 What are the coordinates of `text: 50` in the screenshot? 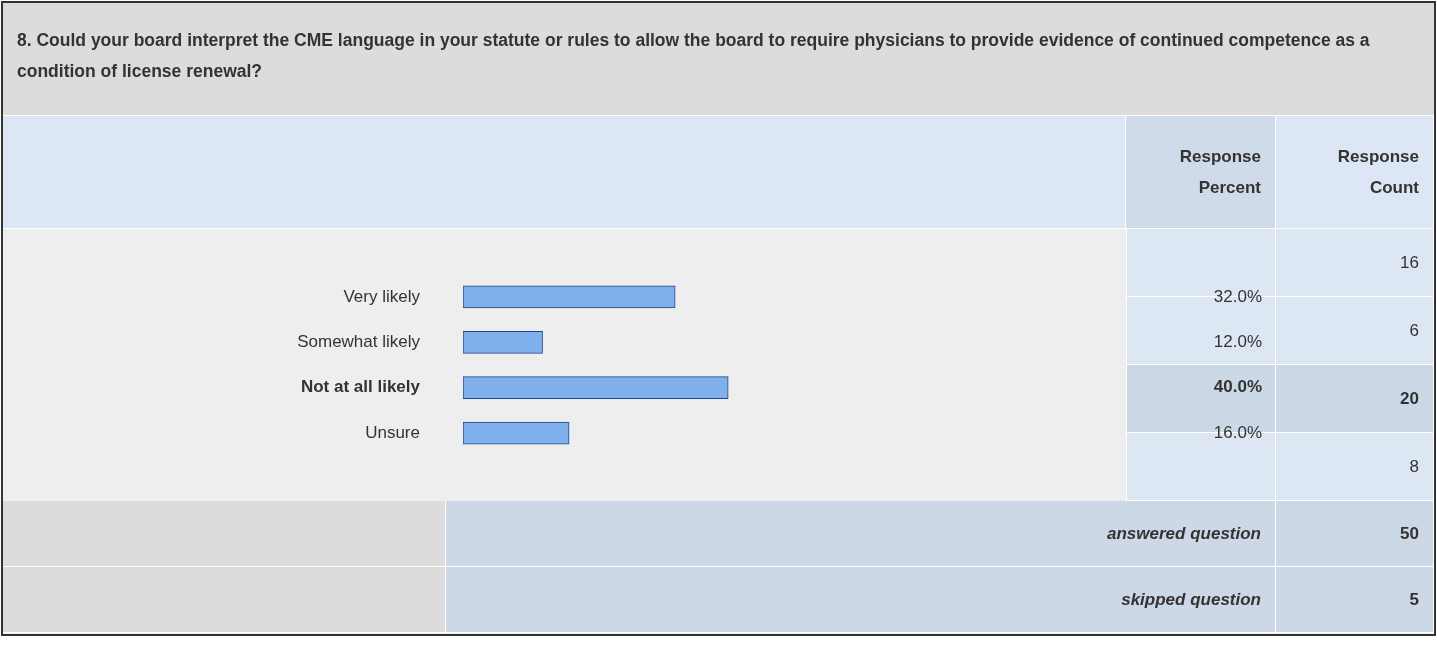 It's located at (1355, 534).